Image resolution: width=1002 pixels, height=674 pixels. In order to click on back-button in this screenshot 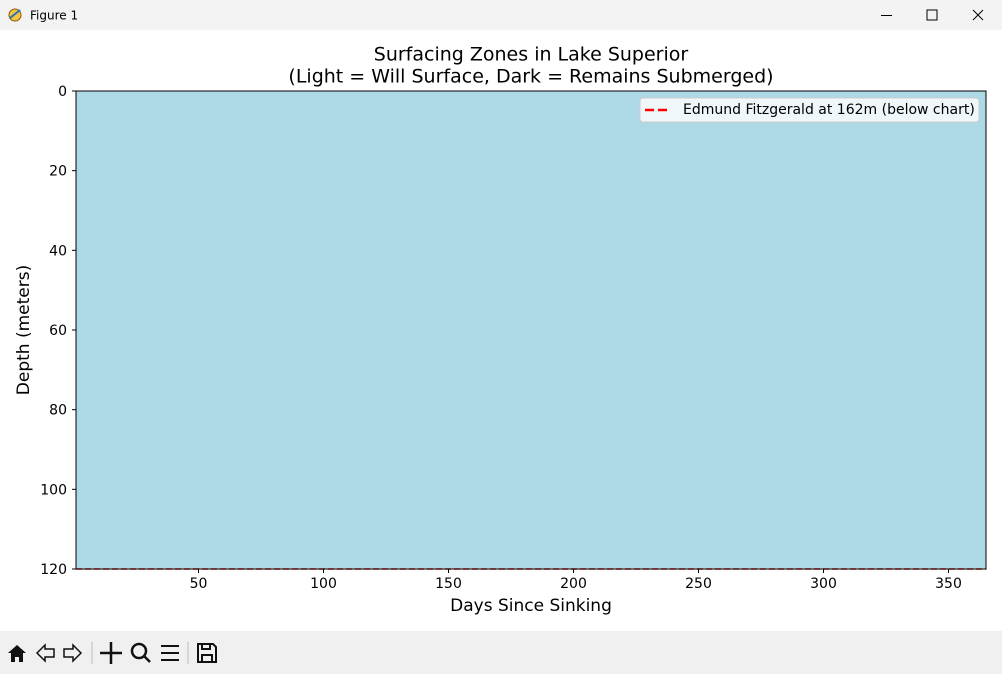, I will do `click(45, 653)`.